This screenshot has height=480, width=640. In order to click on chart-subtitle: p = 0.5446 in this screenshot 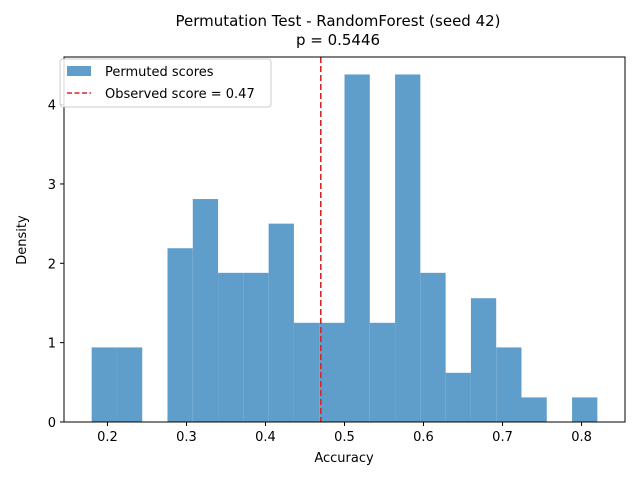, I will do `click(338, 40)`.